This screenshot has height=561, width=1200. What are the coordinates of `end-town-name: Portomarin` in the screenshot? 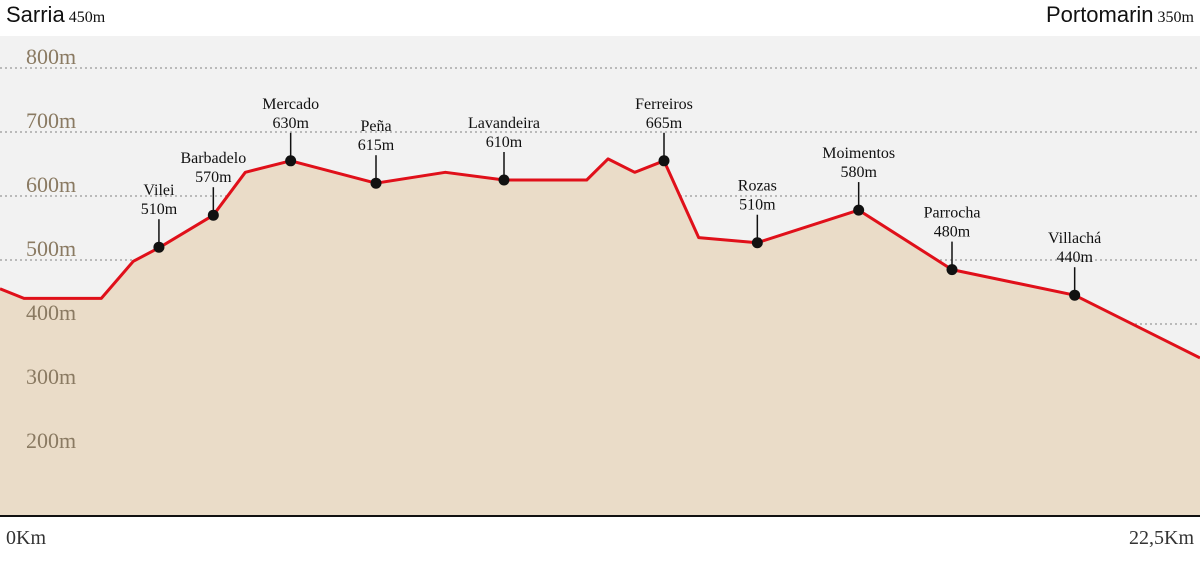 It's located at (1099, 14).